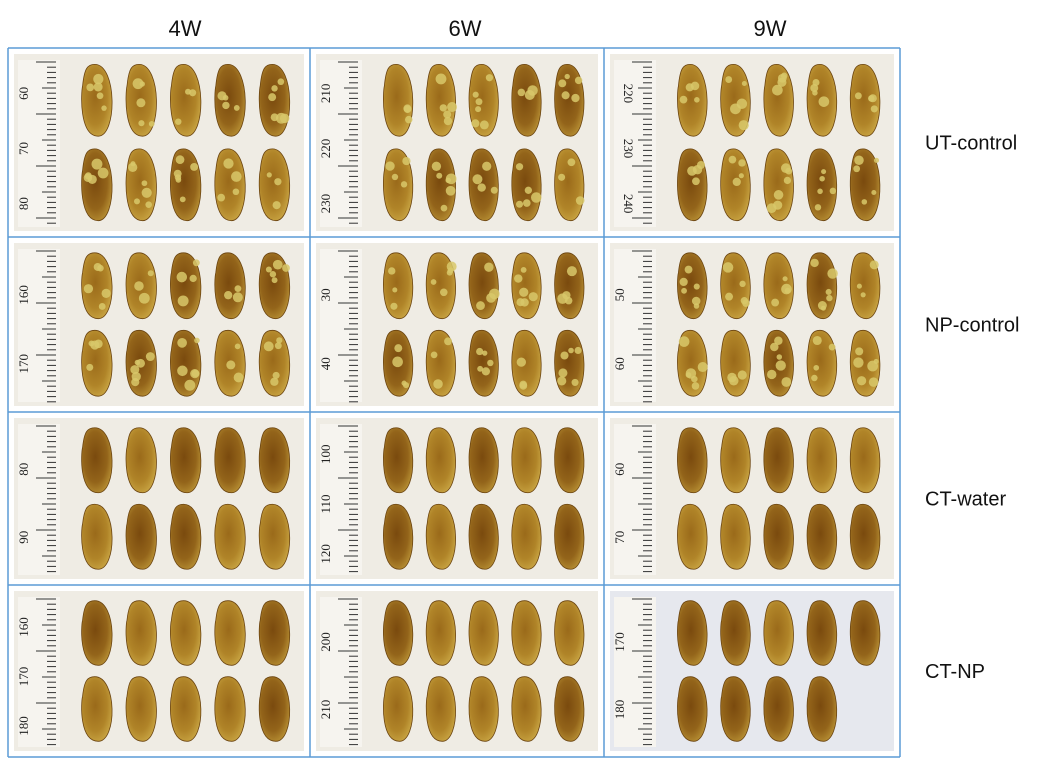 The image size is (1050, 760). Describe the element at coordinates (23, 726) in the screenshot. I see `ruler-number: 180` at that location.